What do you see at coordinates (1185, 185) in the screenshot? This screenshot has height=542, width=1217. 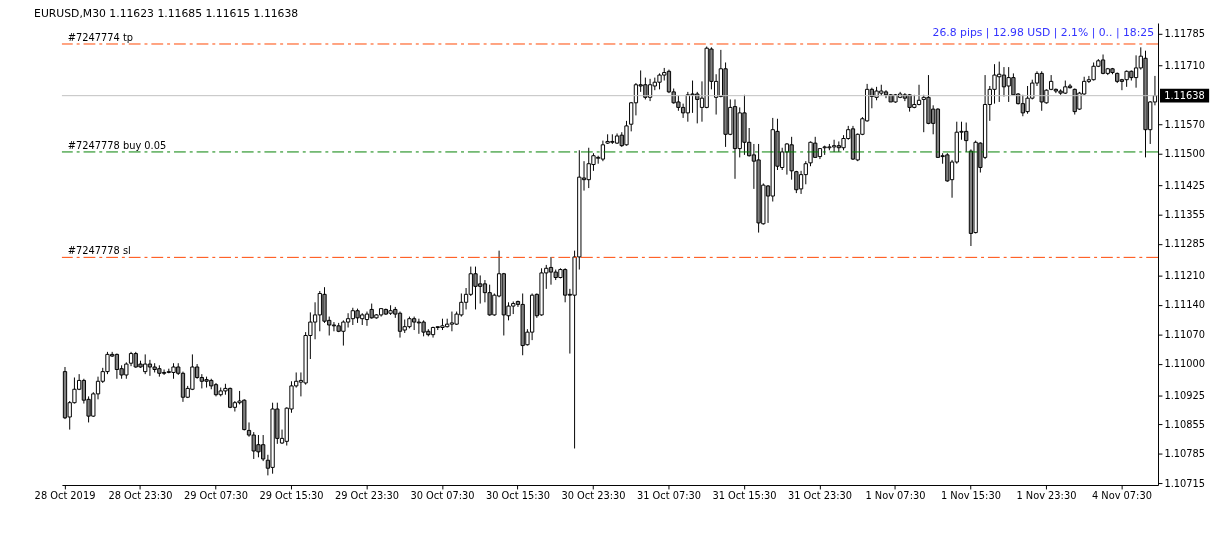 I see `y-tick-label: 1.11425` at bounding box center [1185, 185].